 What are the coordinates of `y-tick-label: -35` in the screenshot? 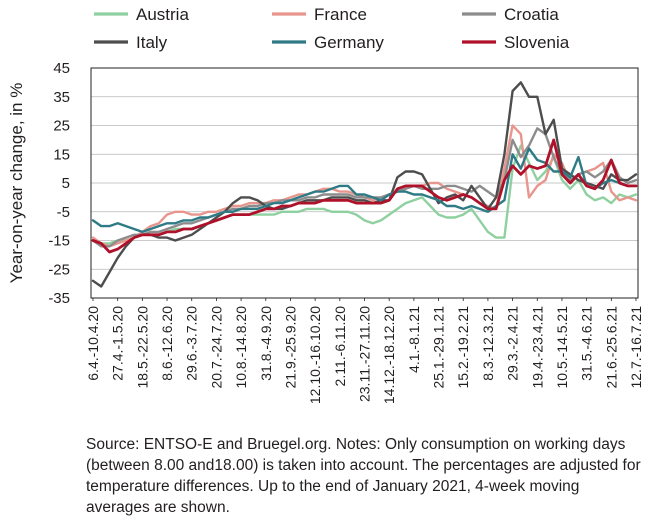 It's located at (59, 298).